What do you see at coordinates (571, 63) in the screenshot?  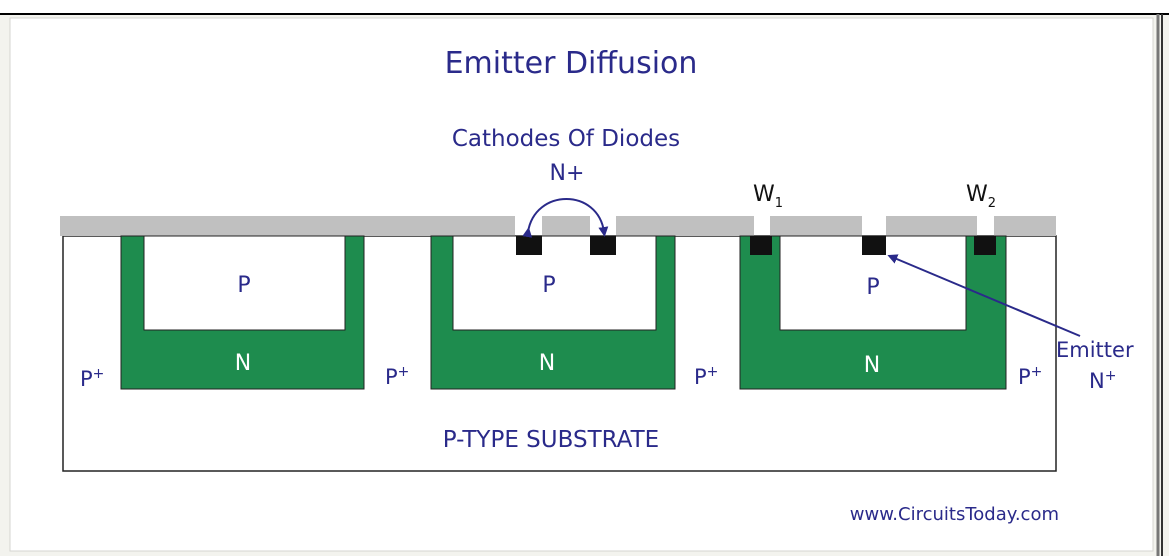 I see `diagram-title: Emitter Diffusion` at bounding box center [571, 63].